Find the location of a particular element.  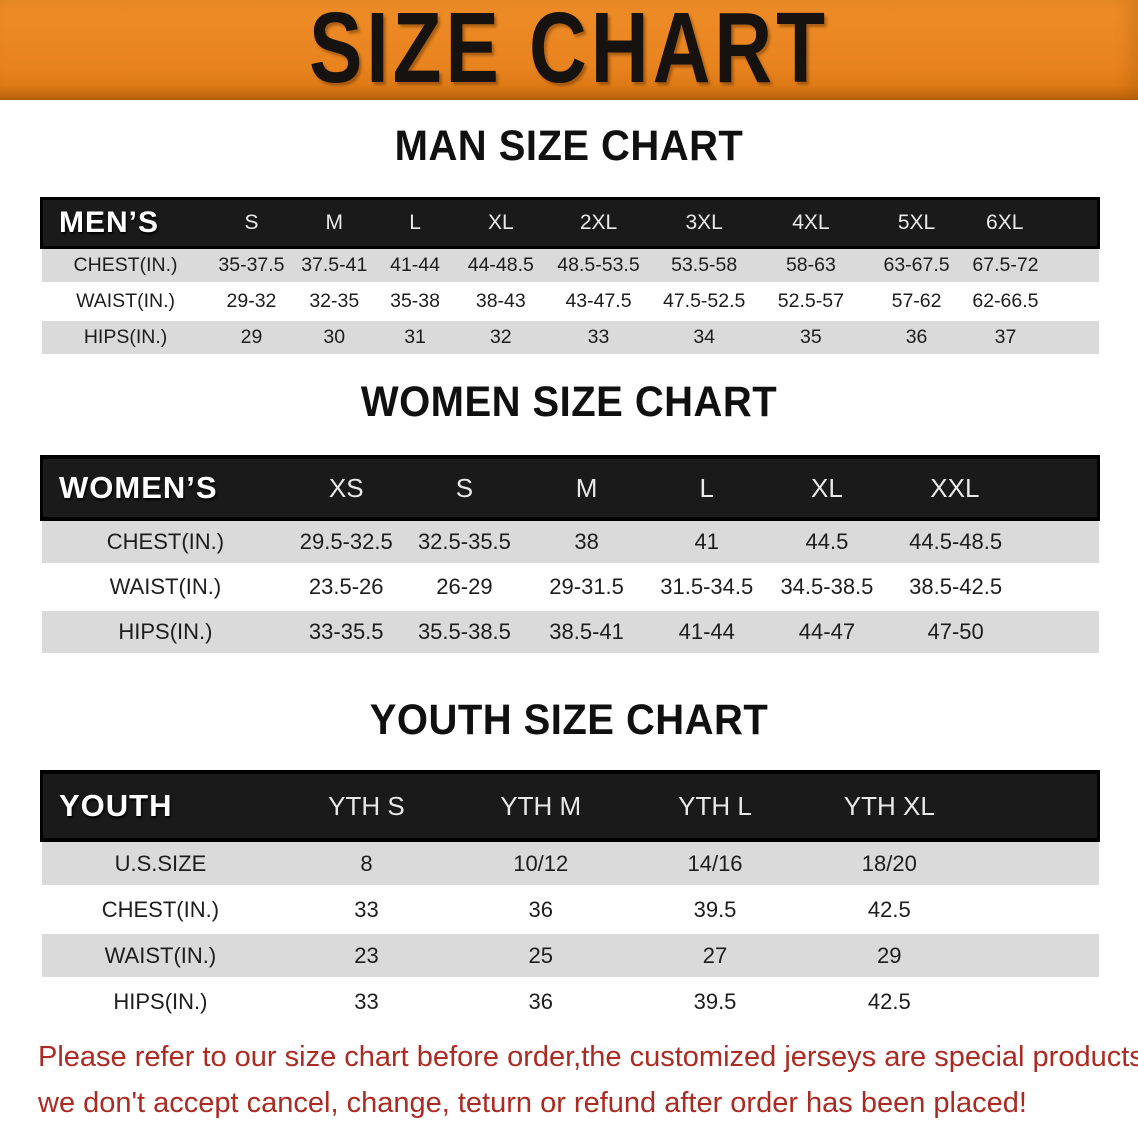

table-row: HIPS(IN.) 29 30 31 32 33 34 35 36 37 is located at coordinates (570, 338).